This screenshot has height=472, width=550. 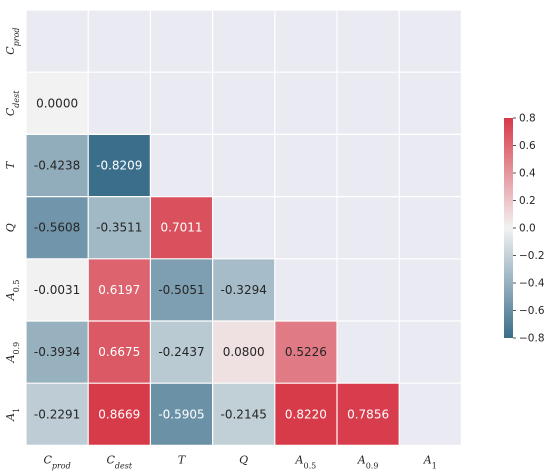 What do you see at coordinates (12, 353) in the screenshot?
I see `y-tick-label: A0.9` at bounding box center [12, 353].